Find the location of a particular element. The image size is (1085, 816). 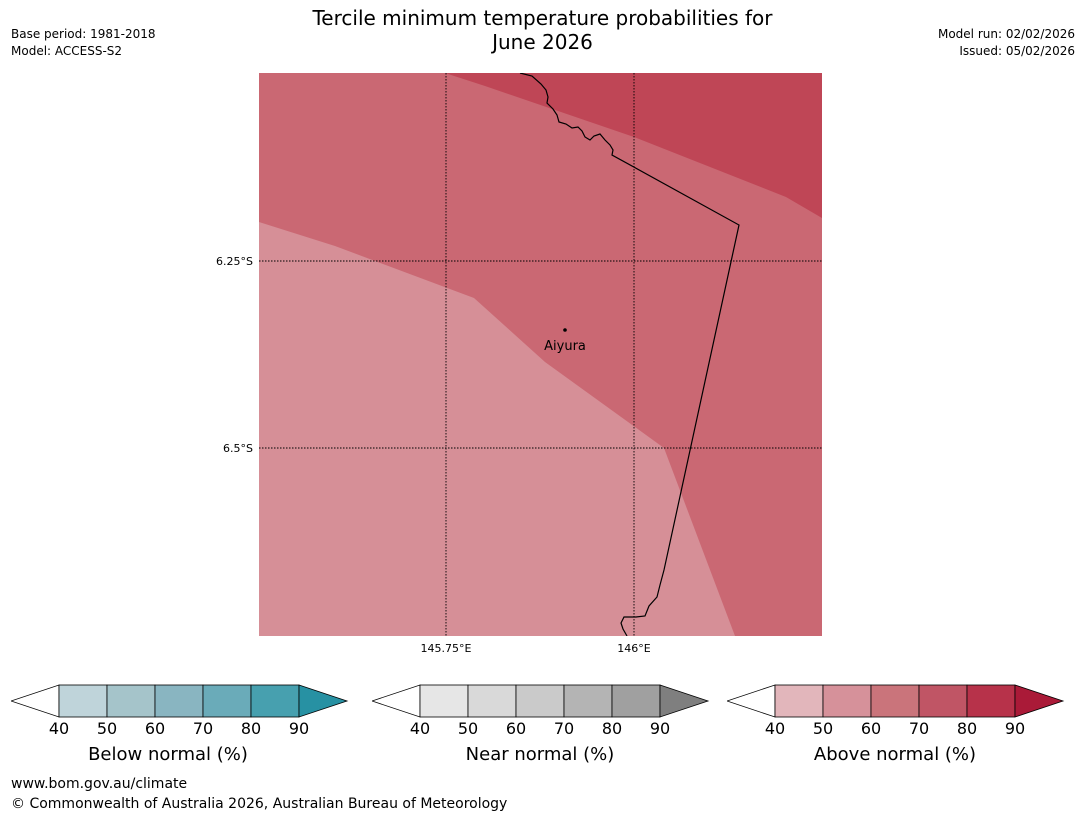

model-run-text: Model run: 02/02/2026 is located at coordinates (1006, 34).